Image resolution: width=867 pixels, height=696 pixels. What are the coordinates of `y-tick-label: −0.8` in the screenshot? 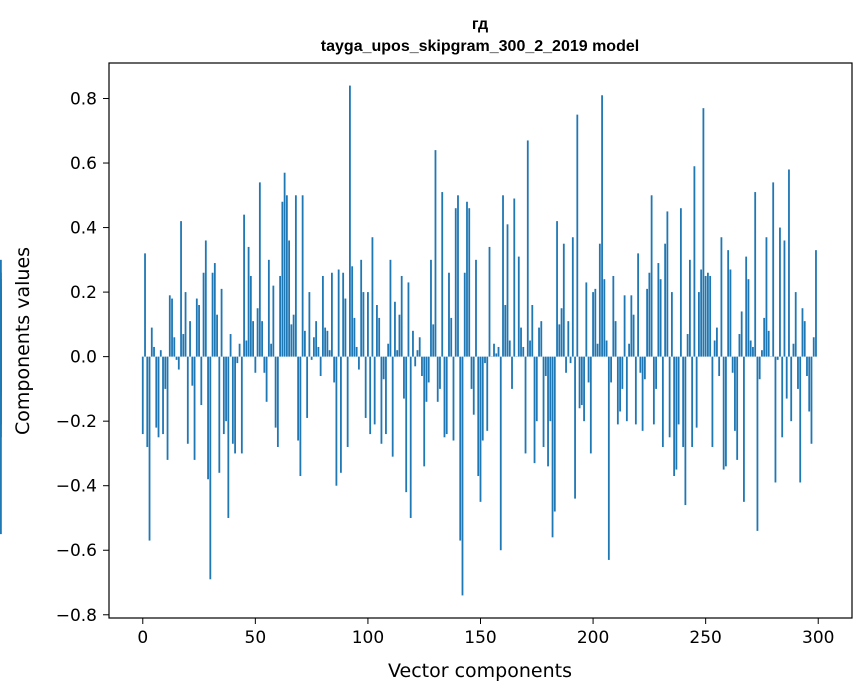 It's located at (76, 616).